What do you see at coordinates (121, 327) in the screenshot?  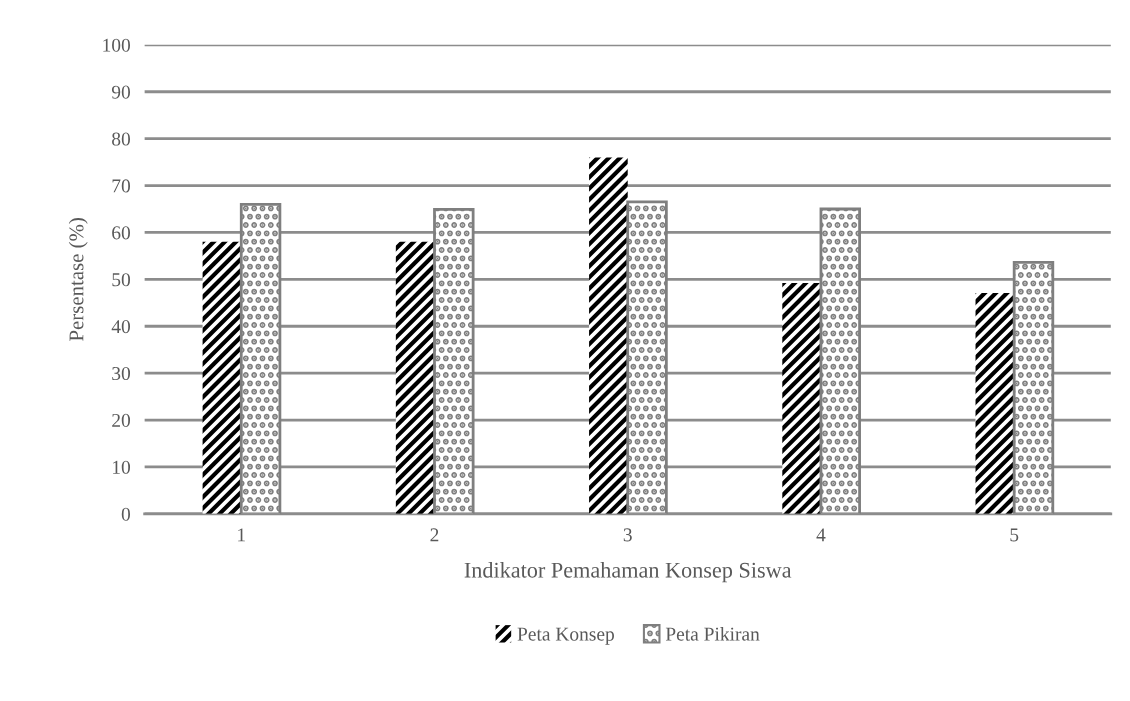 I see `y-tick-label: 40` at bounding box center [121, 327].